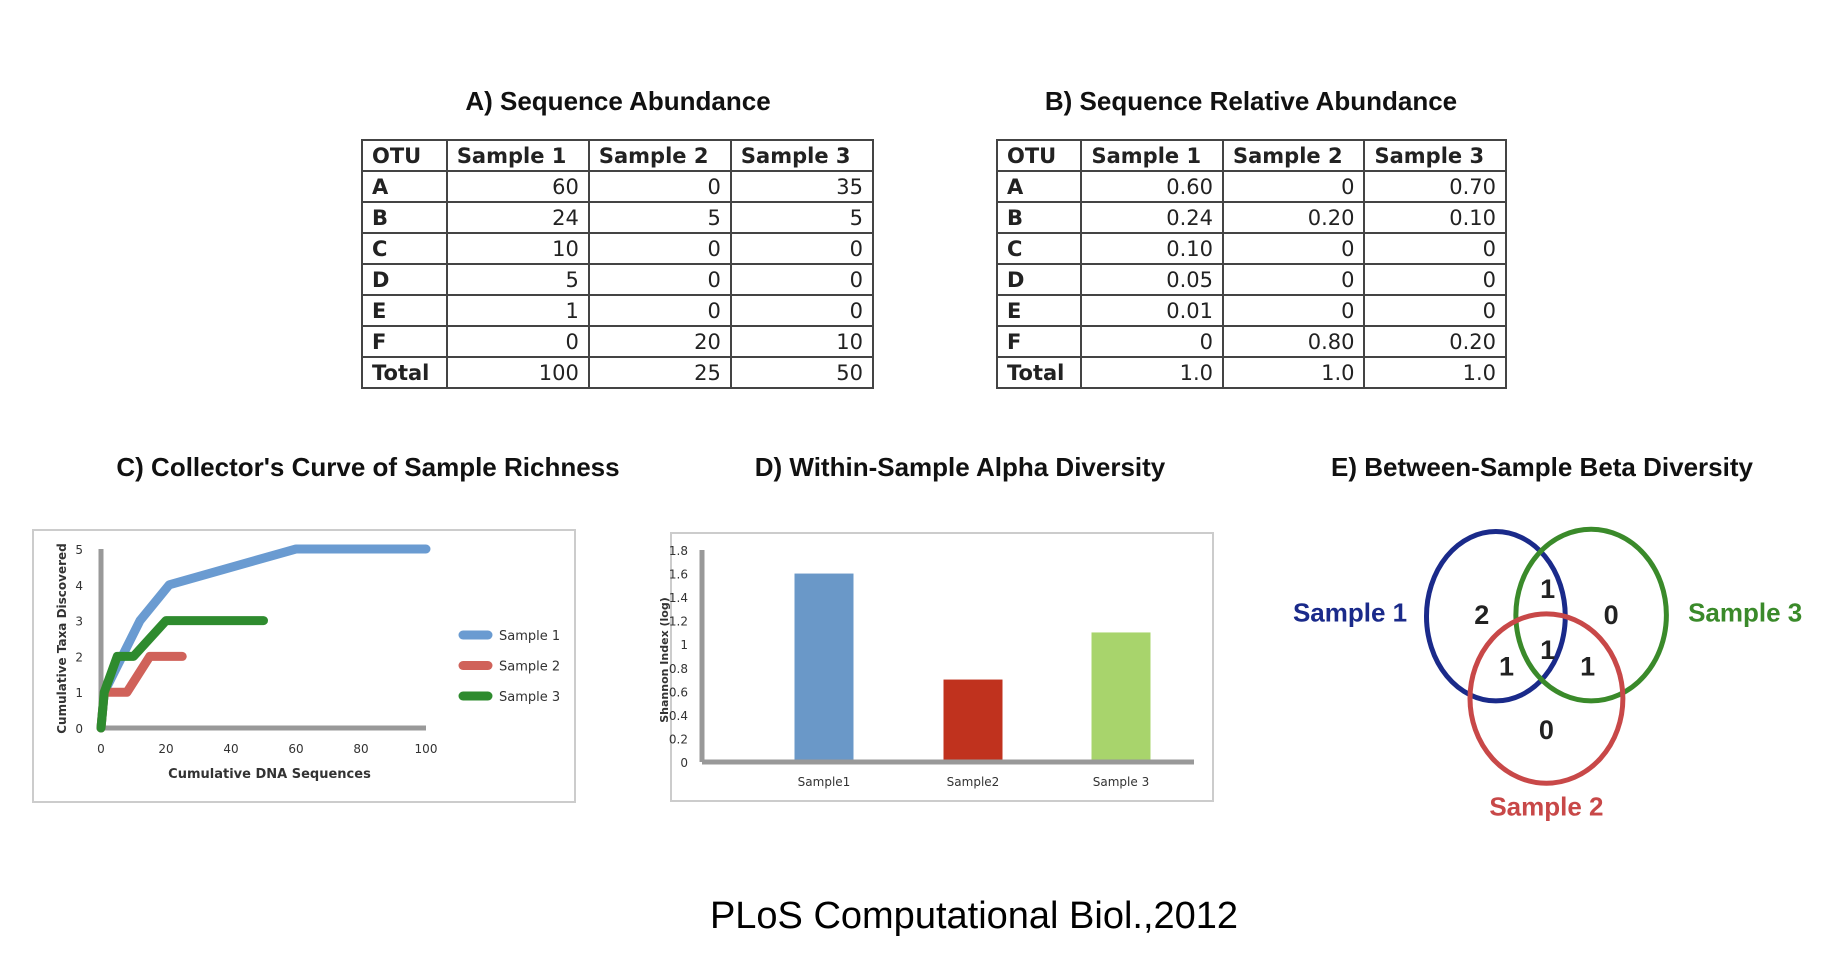 This screenshot has width=1834, height=976. Describe the element at coordinates (1506, 667) in the screenshot. I see `venn-count-s1-s2: 1` at that location.